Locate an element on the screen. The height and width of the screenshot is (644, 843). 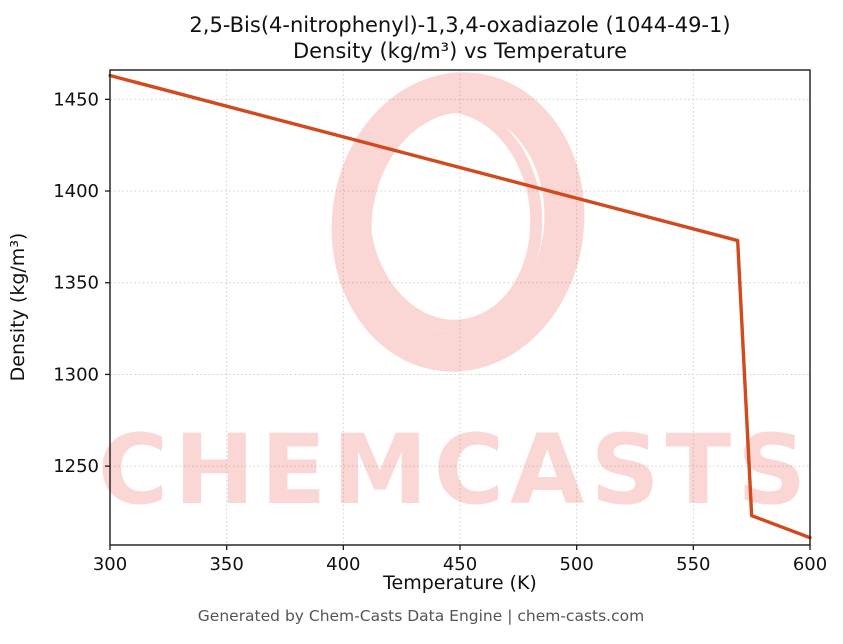
brush-circle-icon is located at coordinates (458, 222).